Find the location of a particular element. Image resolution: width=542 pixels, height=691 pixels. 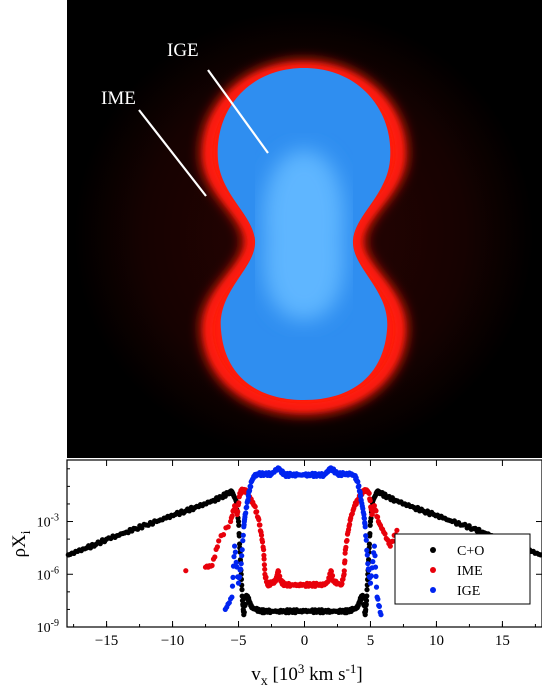

y-axis-label-main: ρX is located at coordinates (19, 545).